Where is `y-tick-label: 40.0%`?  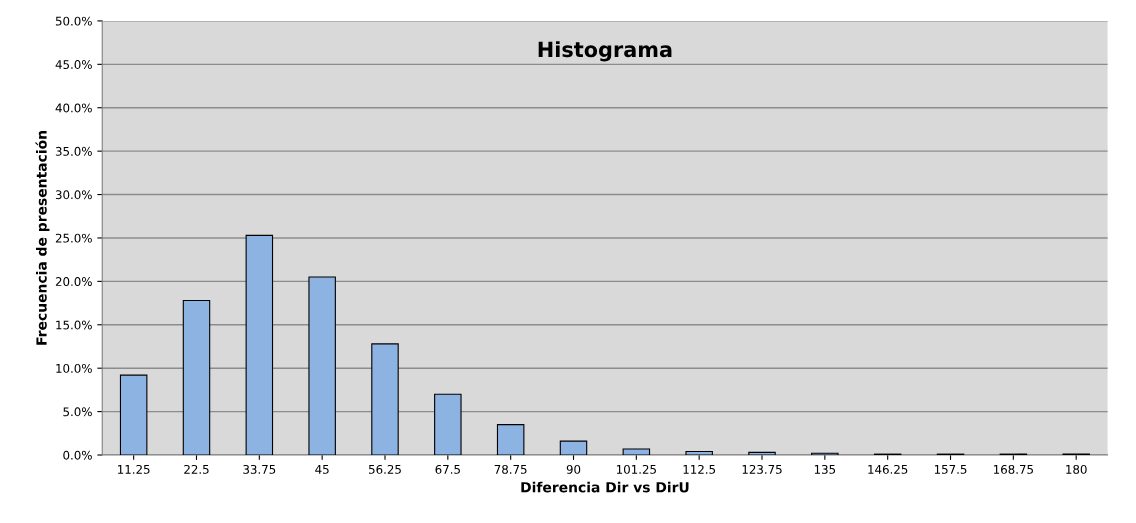 y-tick-label: 40.0% is located at coordinates (73, 108).